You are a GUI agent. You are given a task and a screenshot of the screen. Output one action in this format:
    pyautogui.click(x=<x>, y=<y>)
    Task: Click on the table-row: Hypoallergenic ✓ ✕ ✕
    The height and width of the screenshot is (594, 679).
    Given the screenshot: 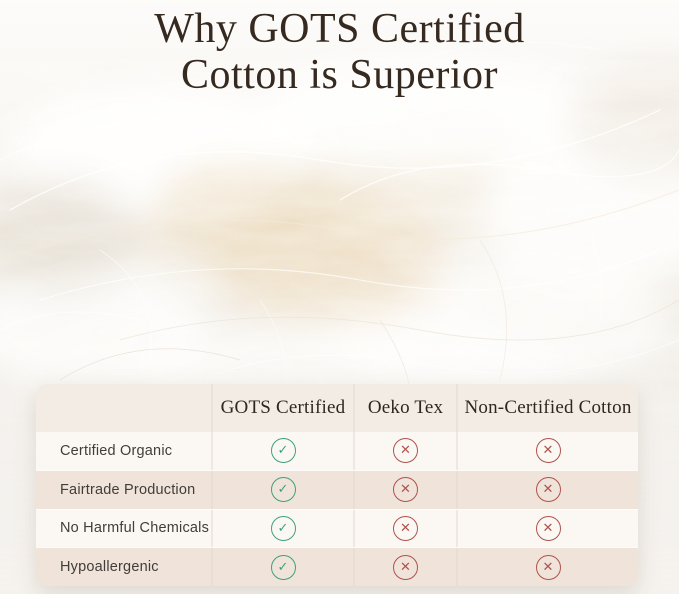 What is the action you would take?
    pyautogui.click(x=337, y=566)
    